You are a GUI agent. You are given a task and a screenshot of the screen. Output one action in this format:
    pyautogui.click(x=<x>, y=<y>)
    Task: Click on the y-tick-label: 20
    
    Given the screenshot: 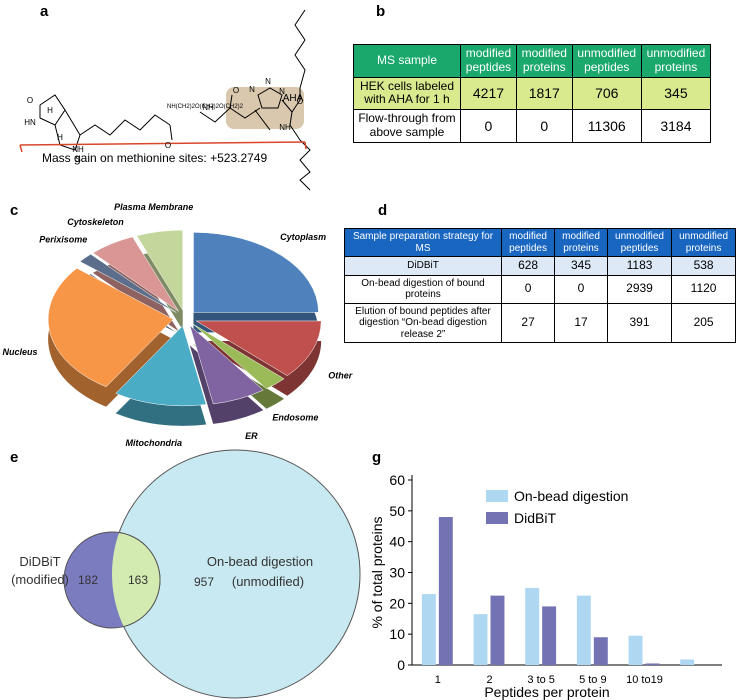 What is the action you would take?
    pyautogui.click(x=397, y=603)
    